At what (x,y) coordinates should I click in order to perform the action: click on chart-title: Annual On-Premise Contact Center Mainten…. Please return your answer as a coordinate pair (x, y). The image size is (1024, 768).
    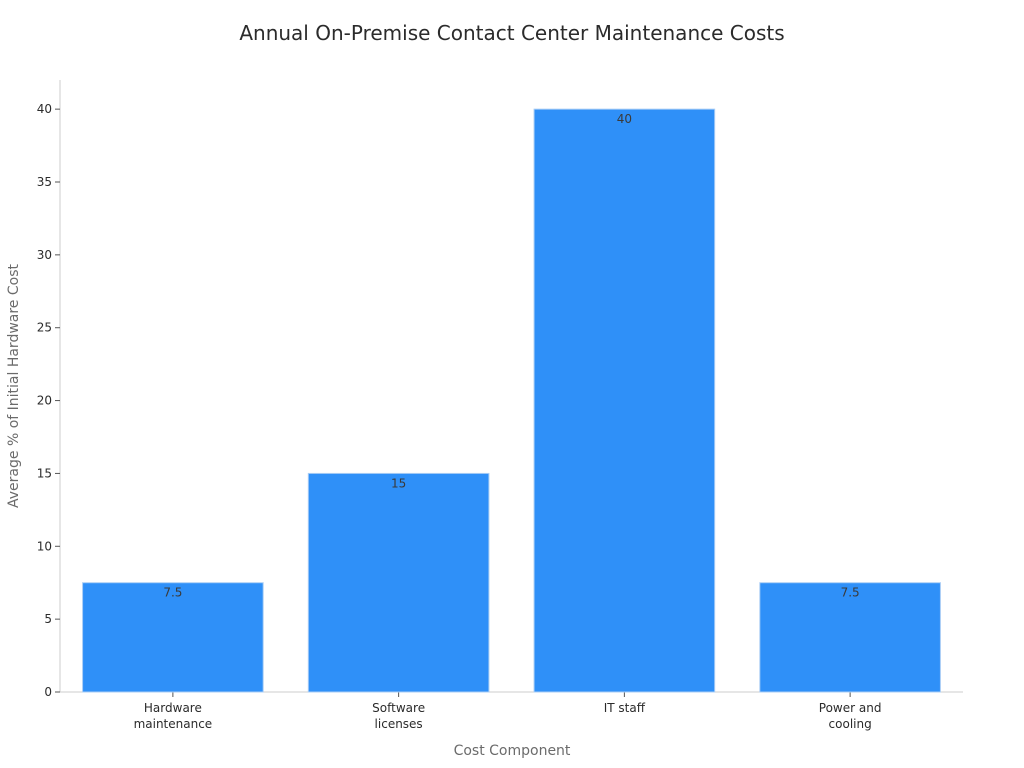
    Looking at the image, I should click on (511, 33).